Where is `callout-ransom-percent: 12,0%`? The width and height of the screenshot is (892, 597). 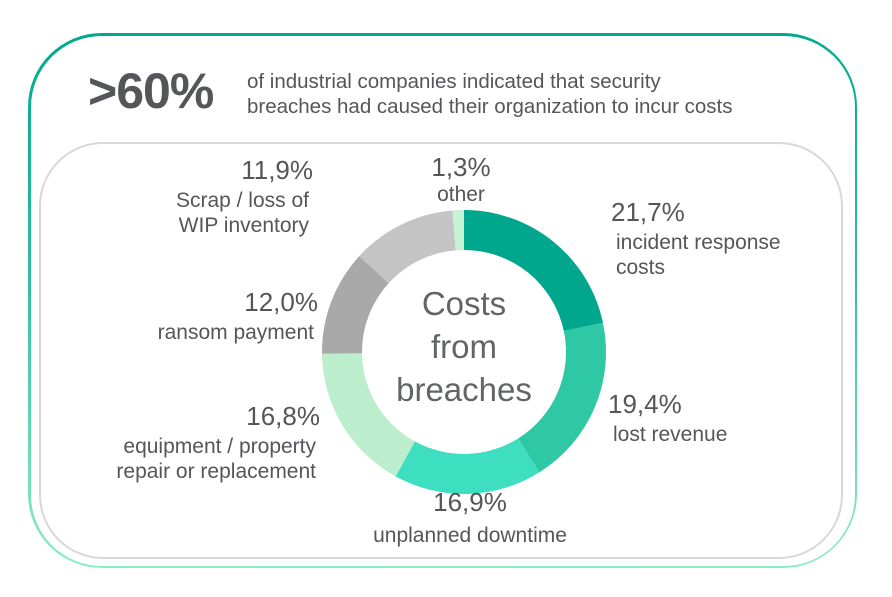
callout-ransom-percent: 12,0% is located at coordinates (281, 302).